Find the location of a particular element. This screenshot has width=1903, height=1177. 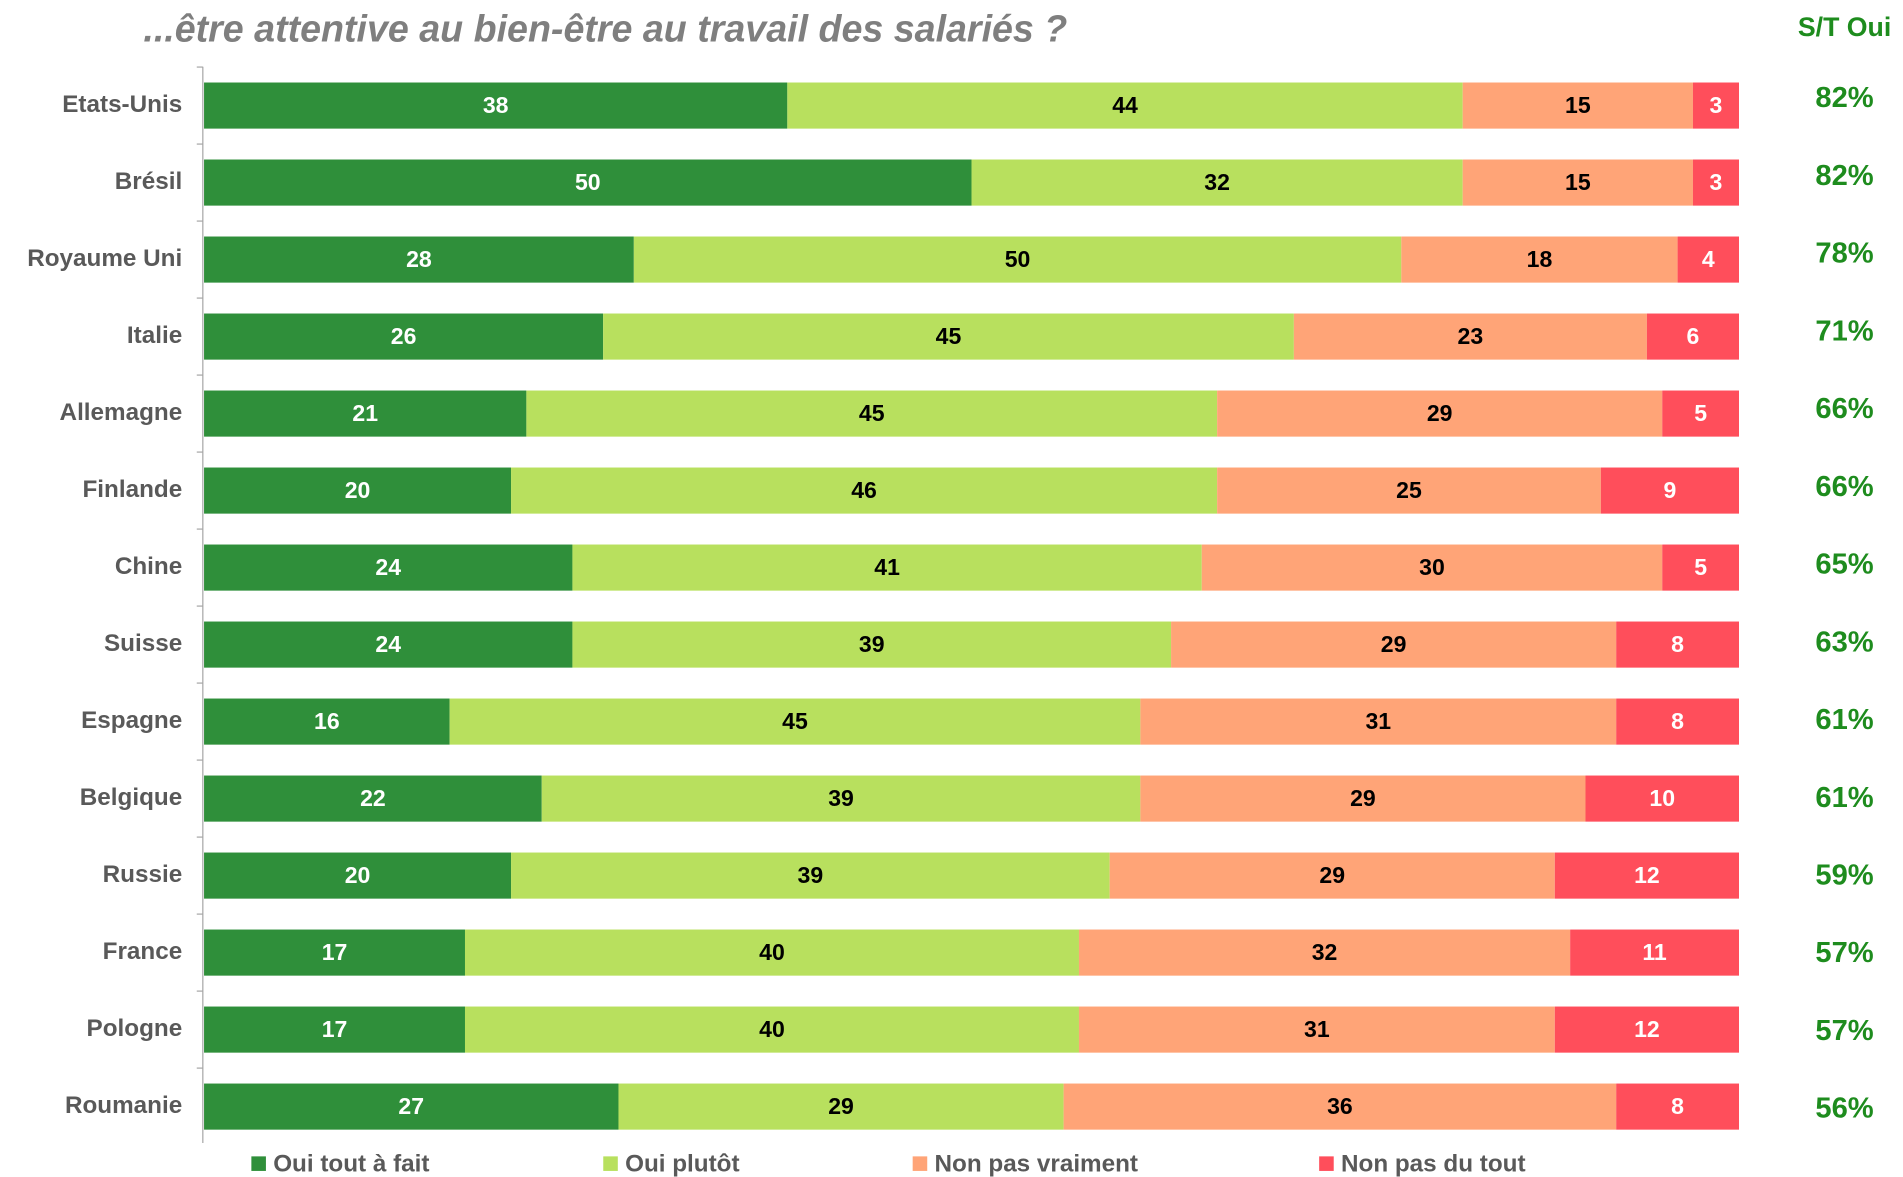

data-label: 10 is located at coordinates (1662, 798).